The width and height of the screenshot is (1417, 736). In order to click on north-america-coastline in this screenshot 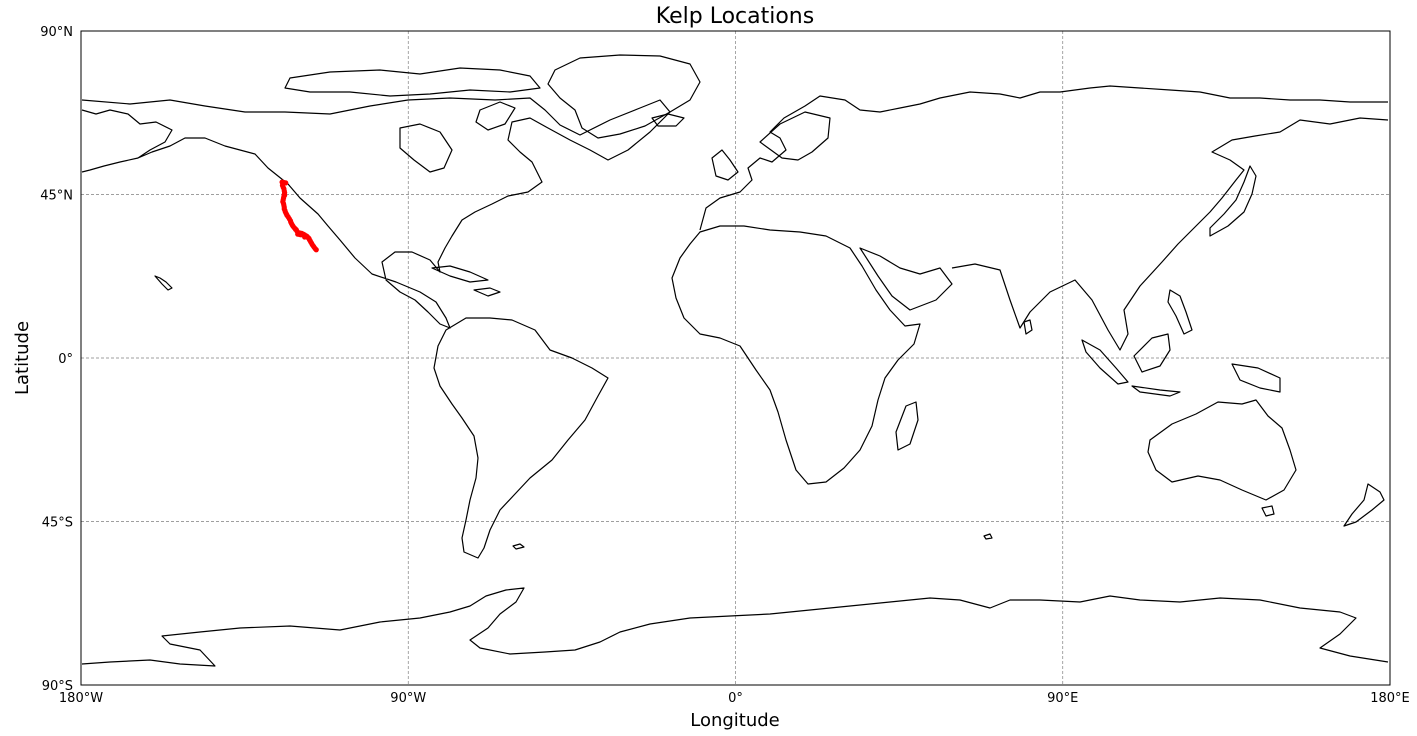, I will do `click(376, 213)`.